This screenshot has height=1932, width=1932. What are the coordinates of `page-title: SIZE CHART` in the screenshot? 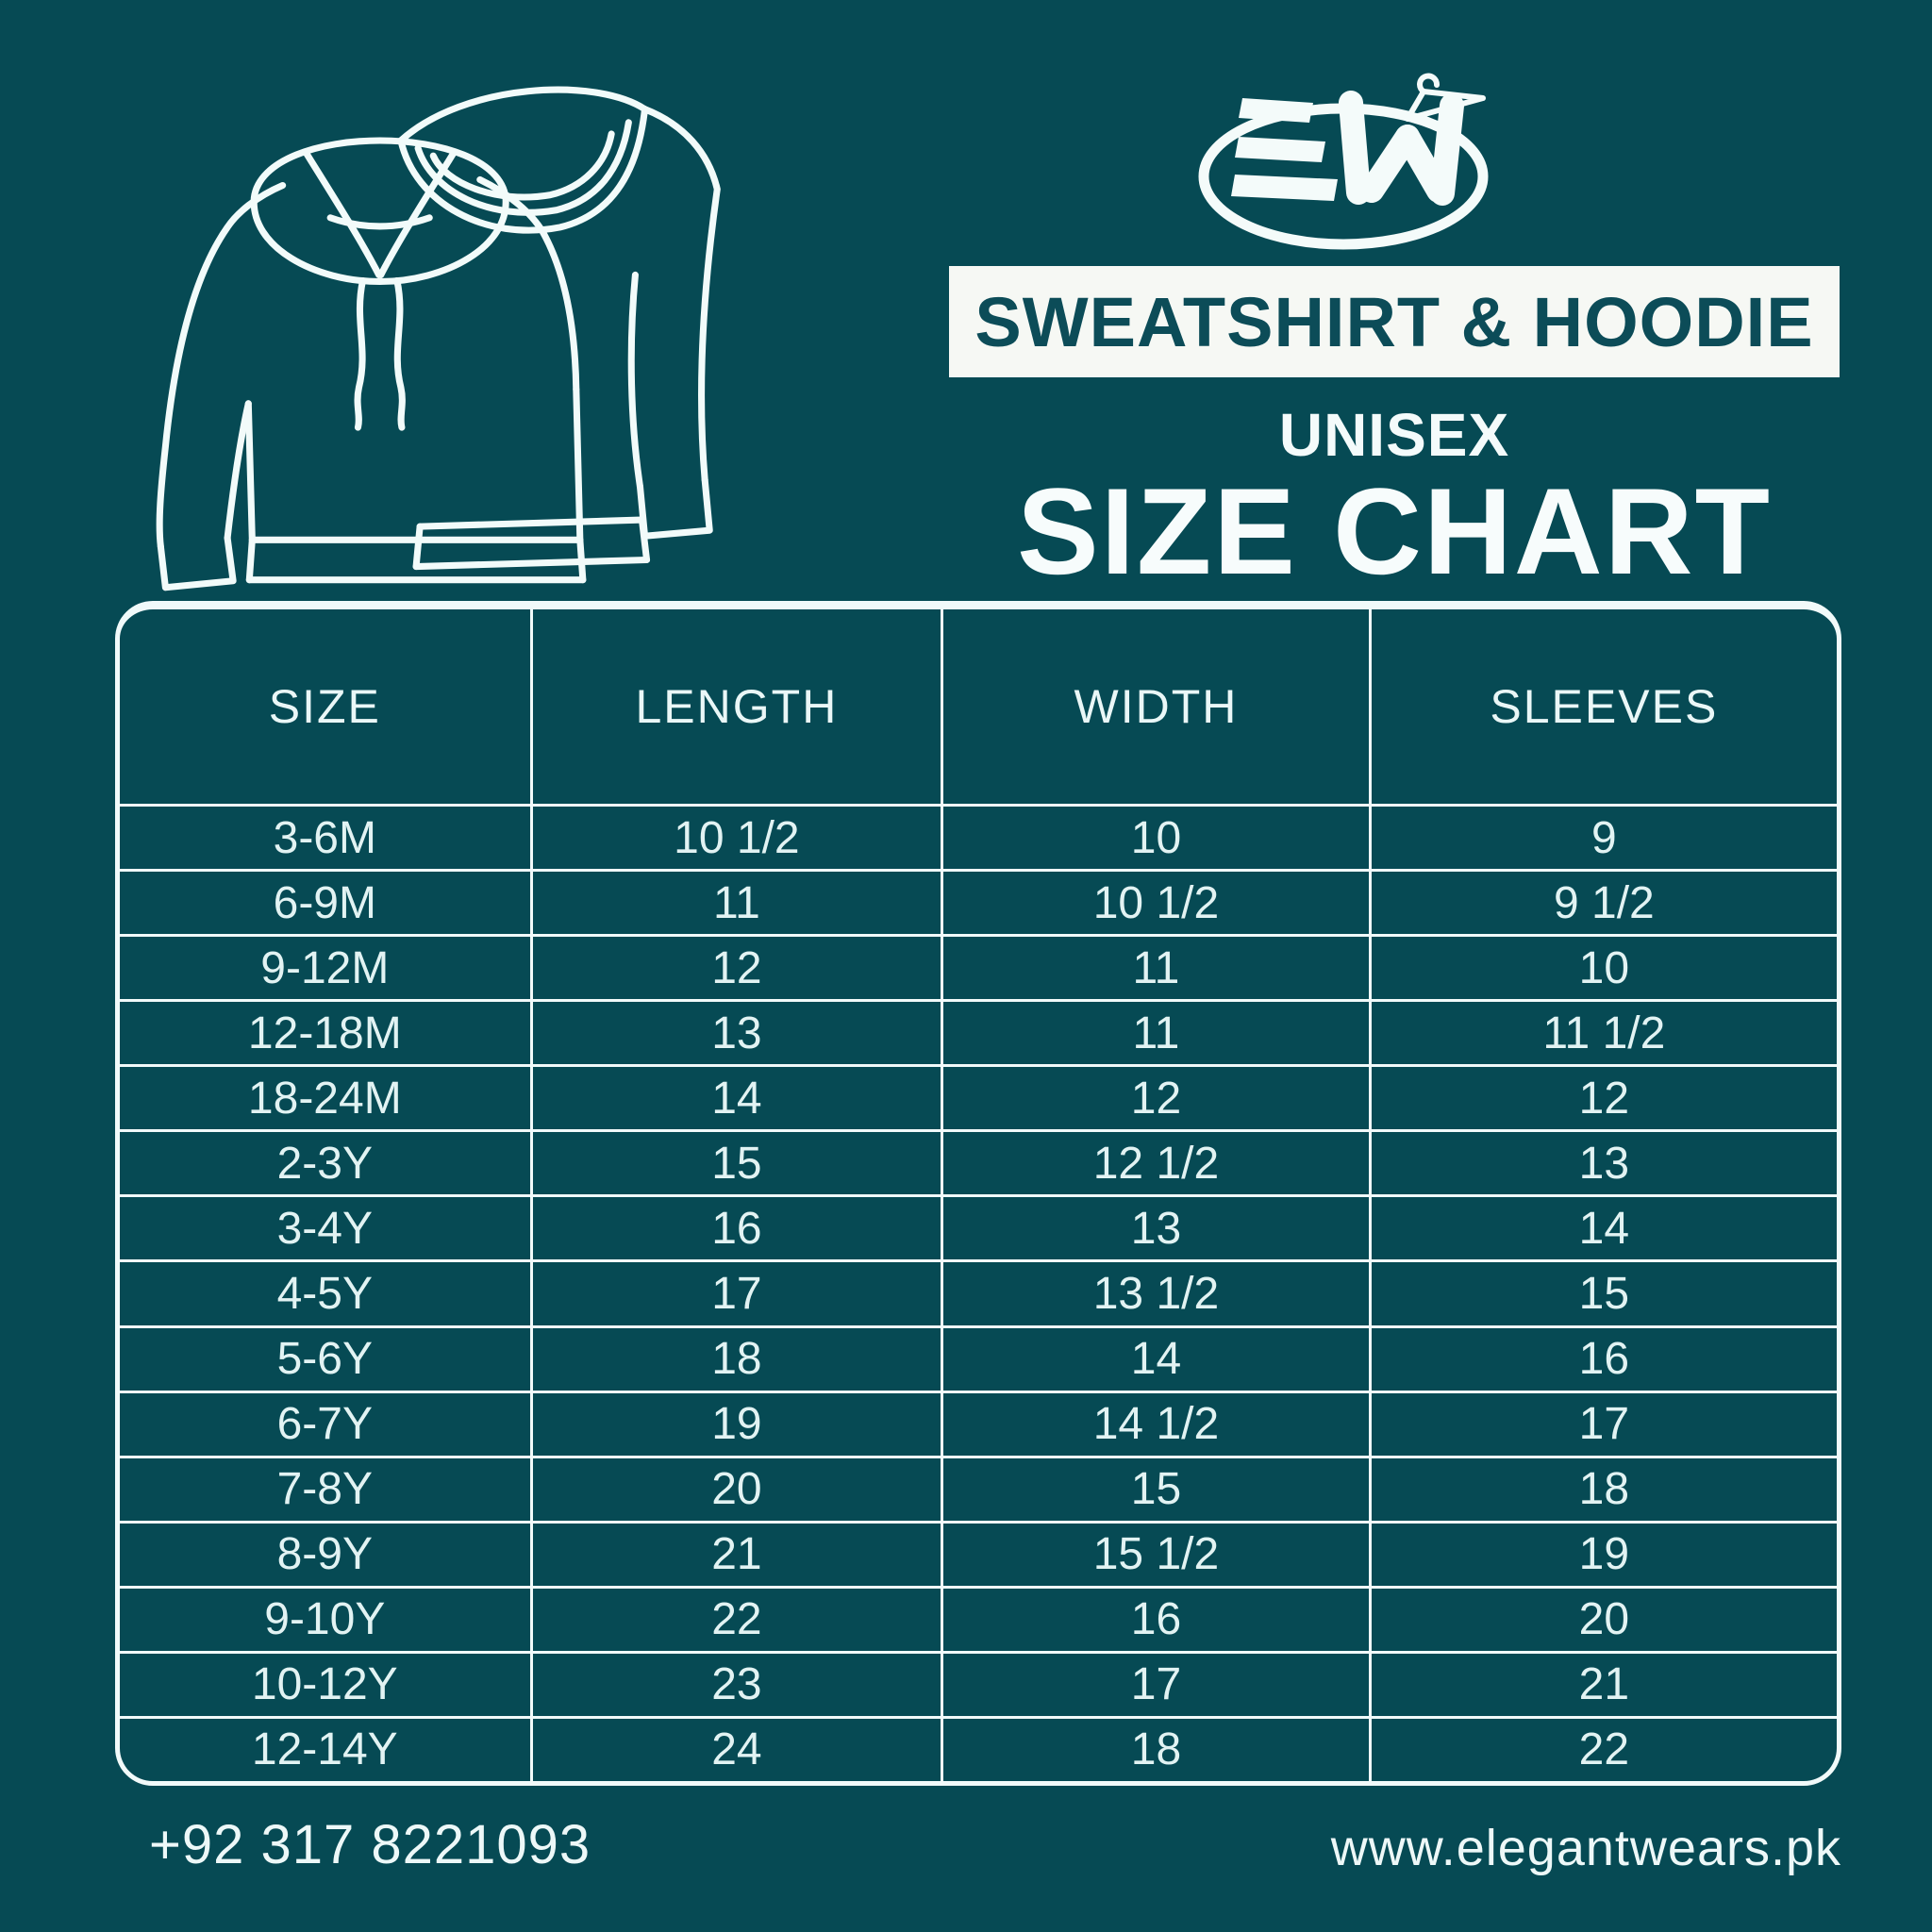 It's located at (1395, 531).